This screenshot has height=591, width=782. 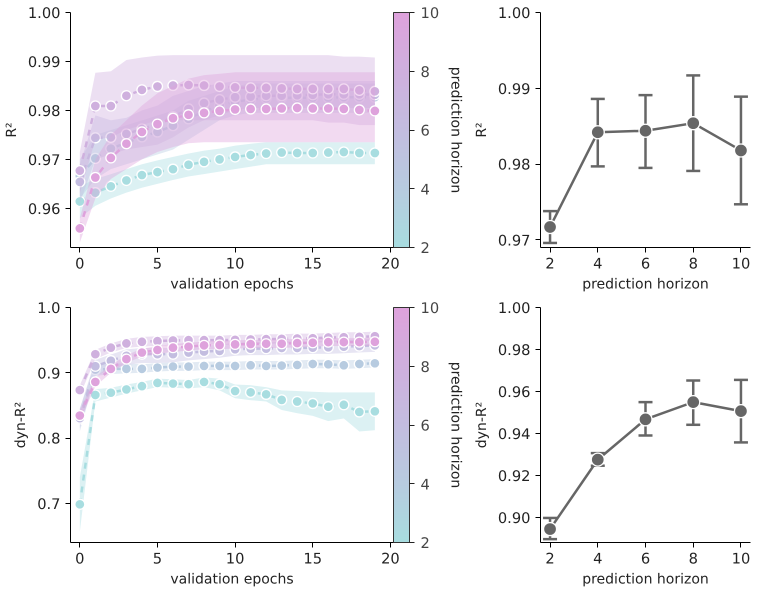 I want to click on y-tick-label: 0.8, so click(x=49, y=439).